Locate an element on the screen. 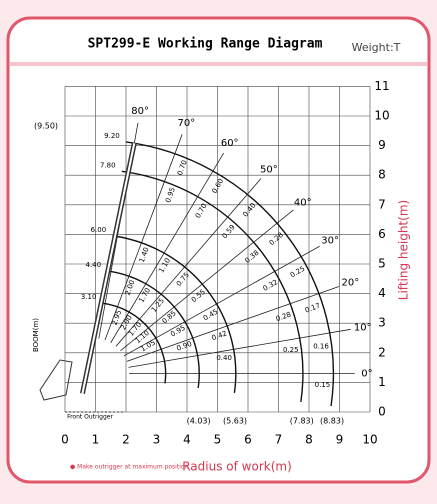 The image size is (437, 504). y-tick-label: 1 is located at coordinates (382, 382).